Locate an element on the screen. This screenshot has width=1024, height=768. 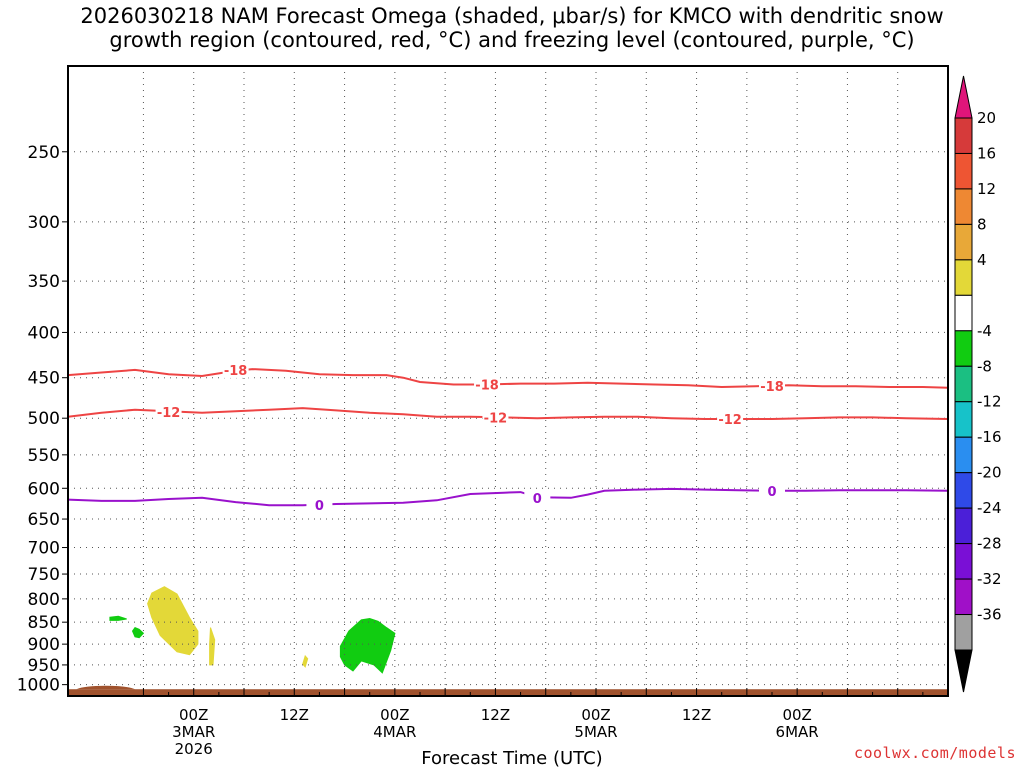
colorbar-label: -24 is located at coordinates (989, 508).